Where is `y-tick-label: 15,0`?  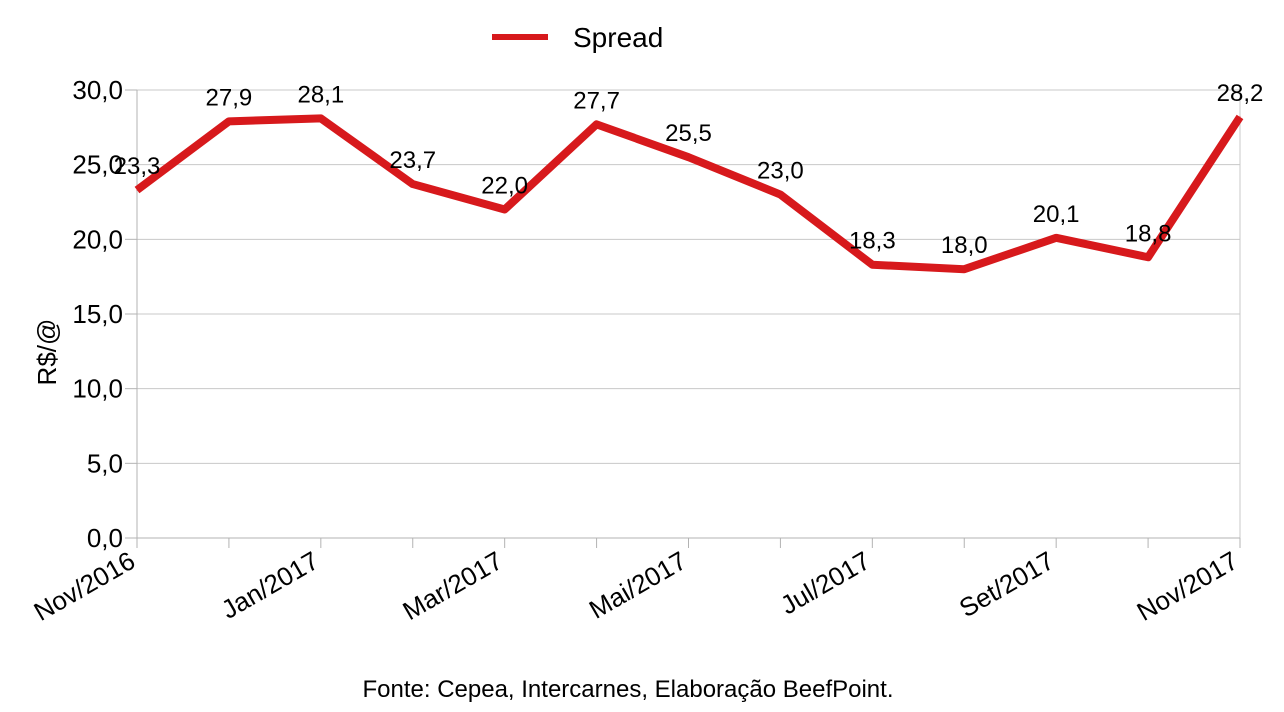 y-tick-label: 15,0 is located at coordinates (97, 314).